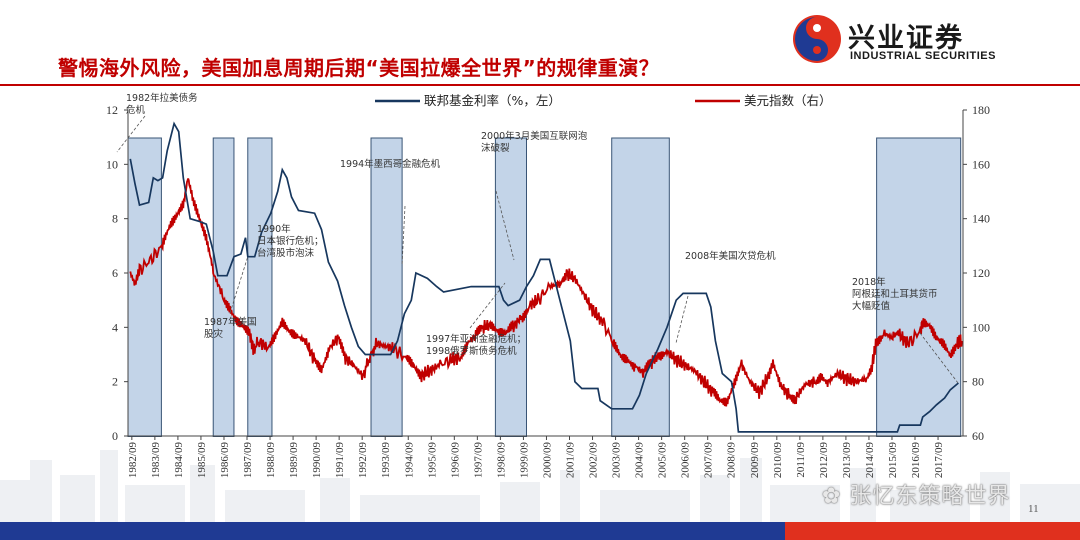  I want to click on x-tick-label: 1987/09, so click(248, 460).